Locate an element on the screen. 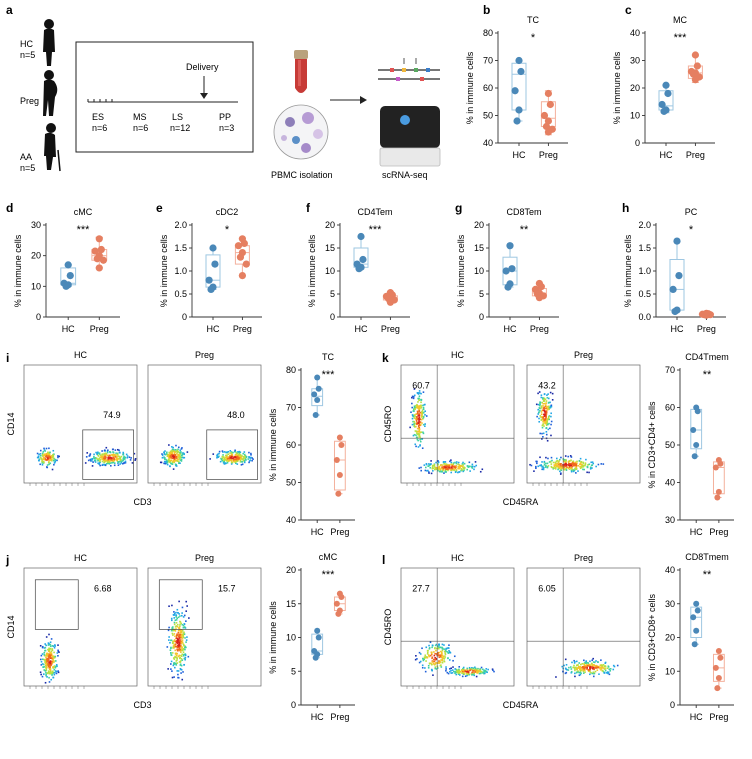 The width and height of the screenshot is (752, 759). y-tick-label: 0.5 is located at coordinates (644, 294).